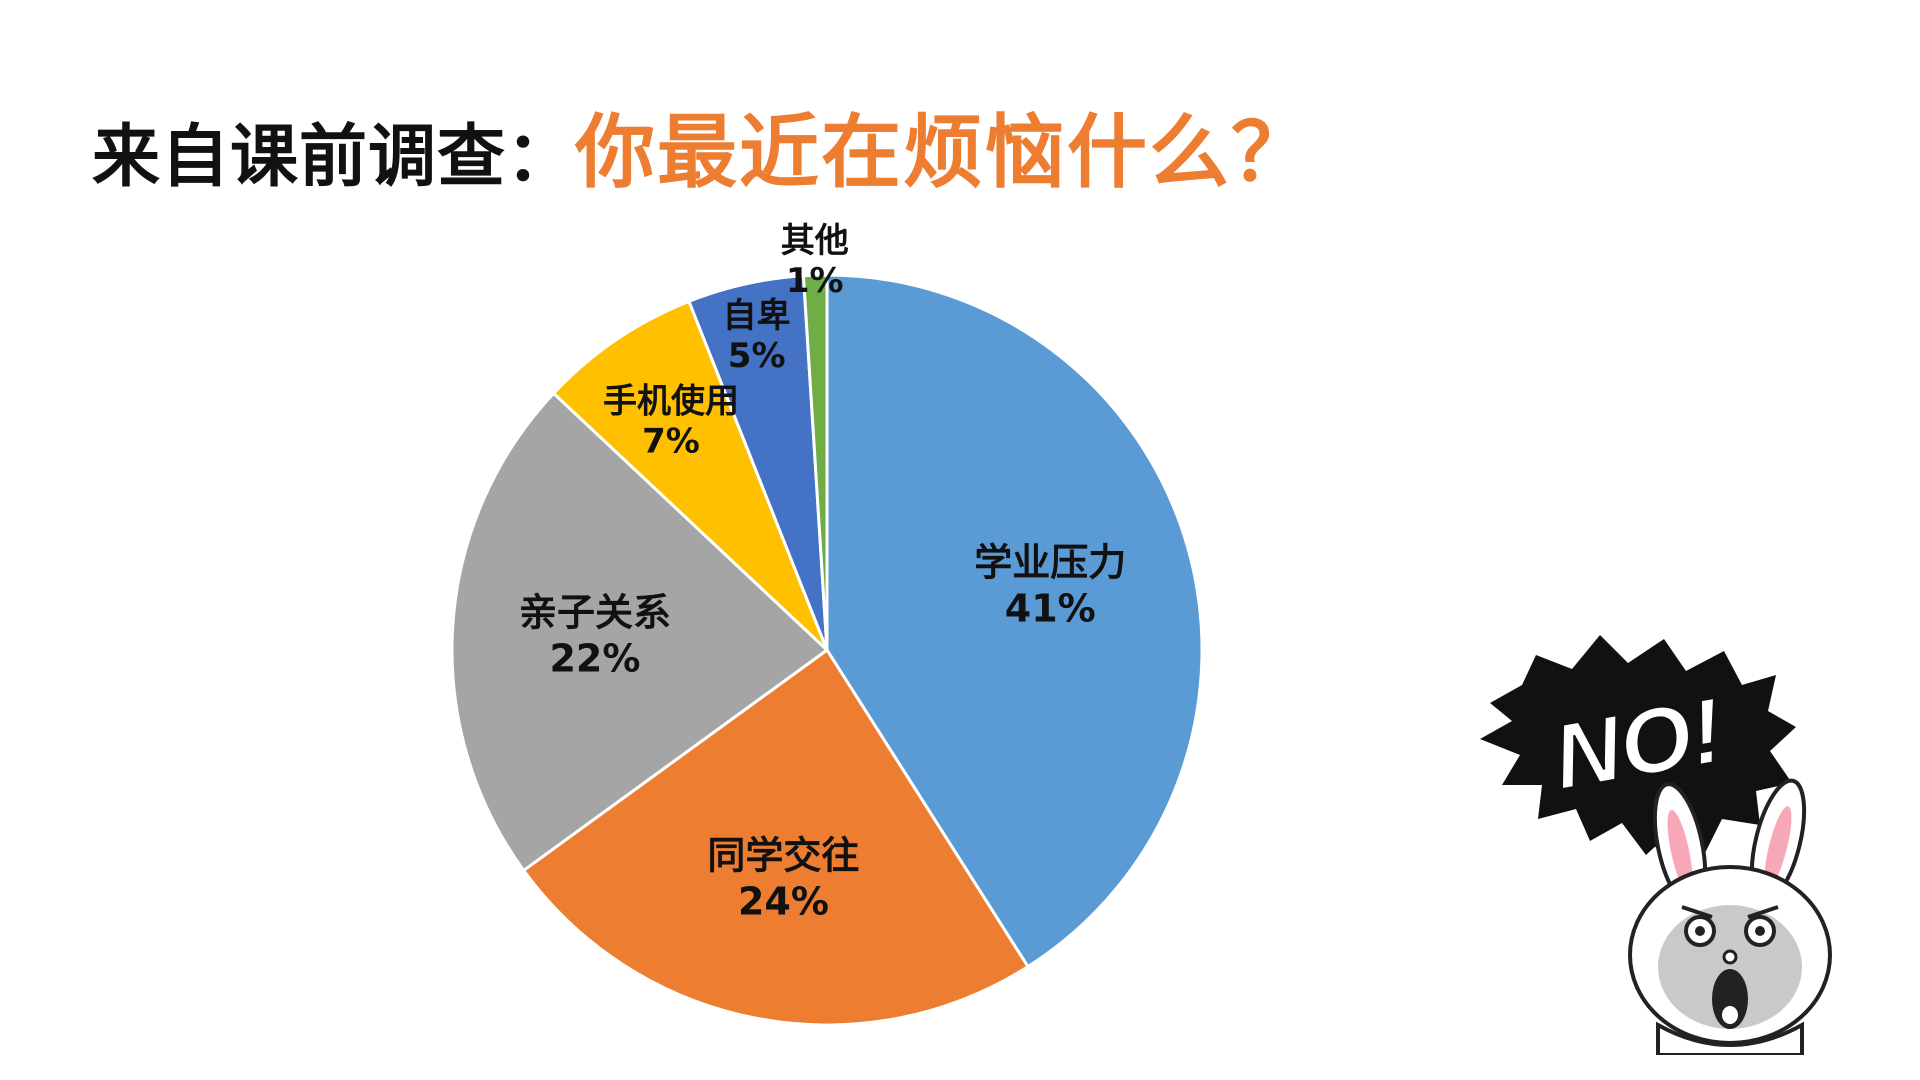  Describe the element at coordinates (815, 281) in the screenshot. I see `pie-data-label: 1%` at that location.